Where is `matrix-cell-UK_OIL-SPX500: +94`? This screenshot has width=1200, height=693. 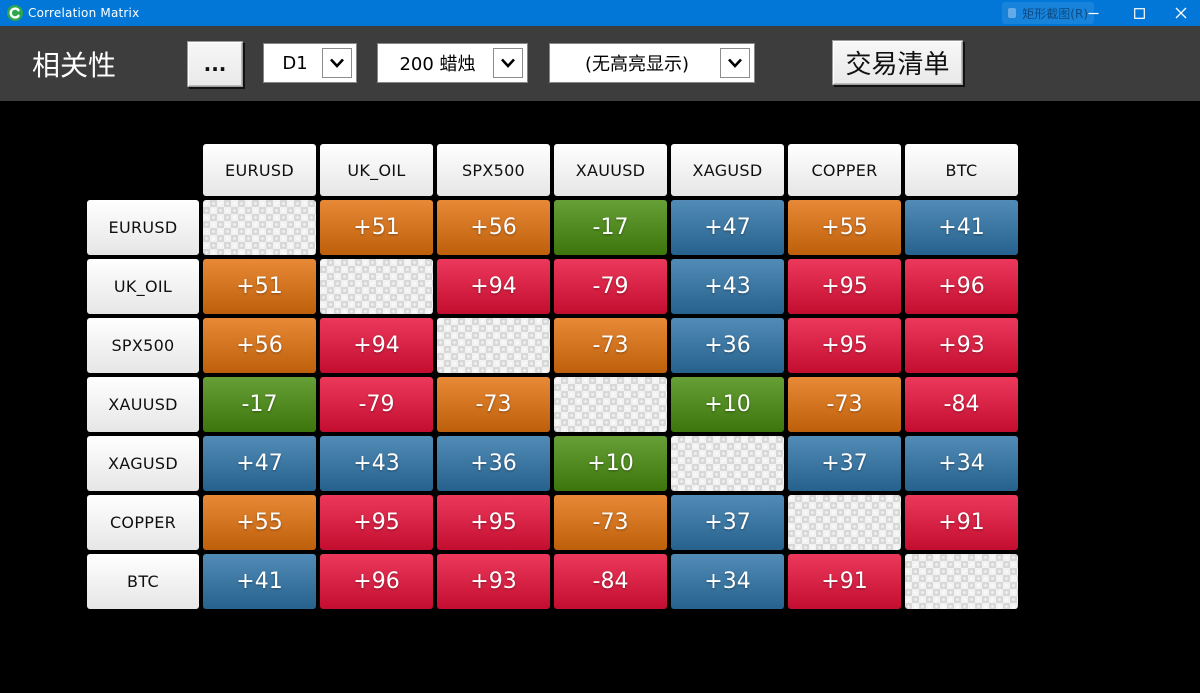 matrix-cell-UK_OIL-SPX500: +94 is located at coordinates (493, 286).